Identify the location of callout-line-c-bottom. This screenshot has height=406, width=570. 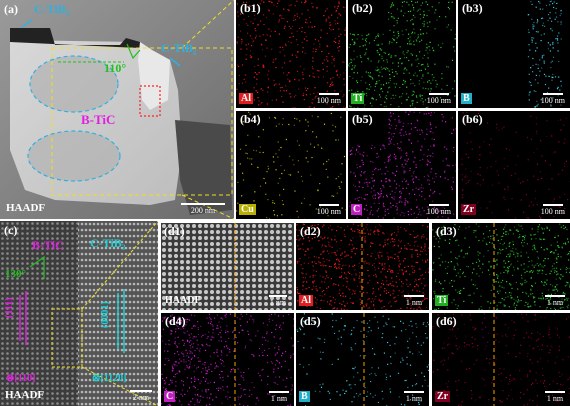
(119, 386).